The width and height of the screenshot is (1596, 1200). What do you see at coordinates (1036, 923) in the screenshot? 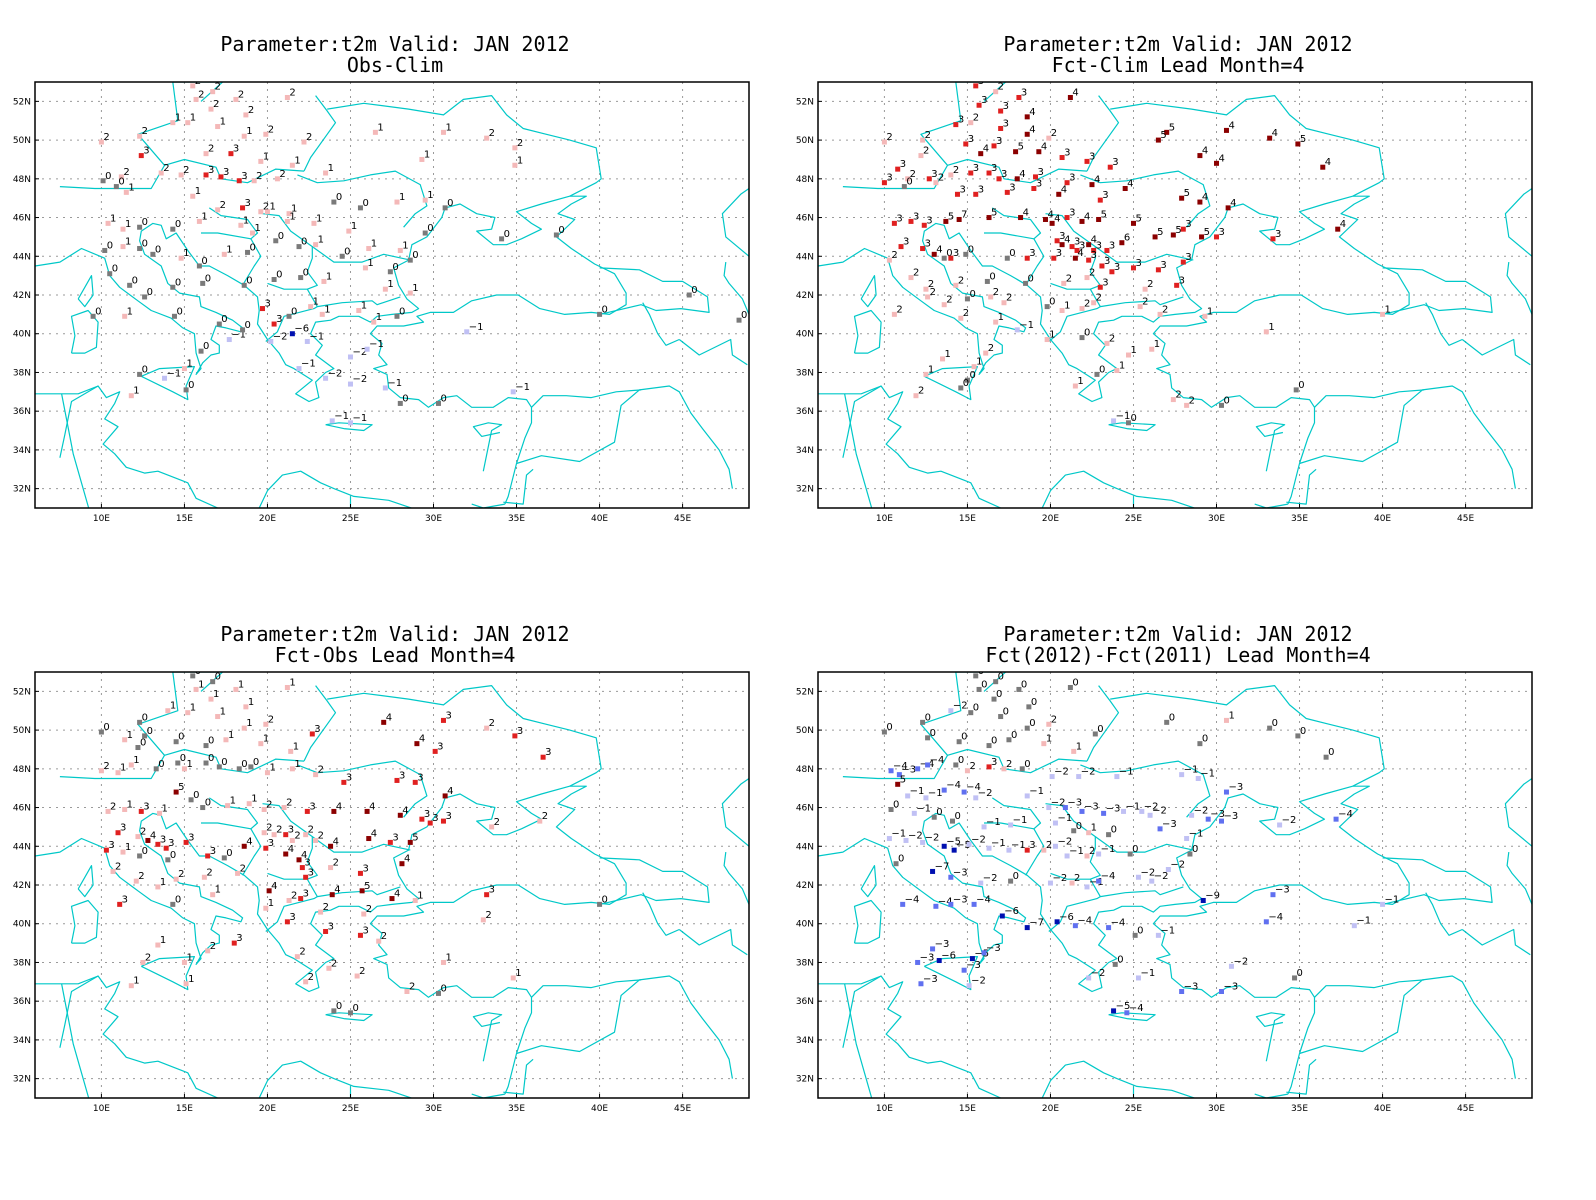
I see `station-value: −7` at bounding box center [1036, 923].